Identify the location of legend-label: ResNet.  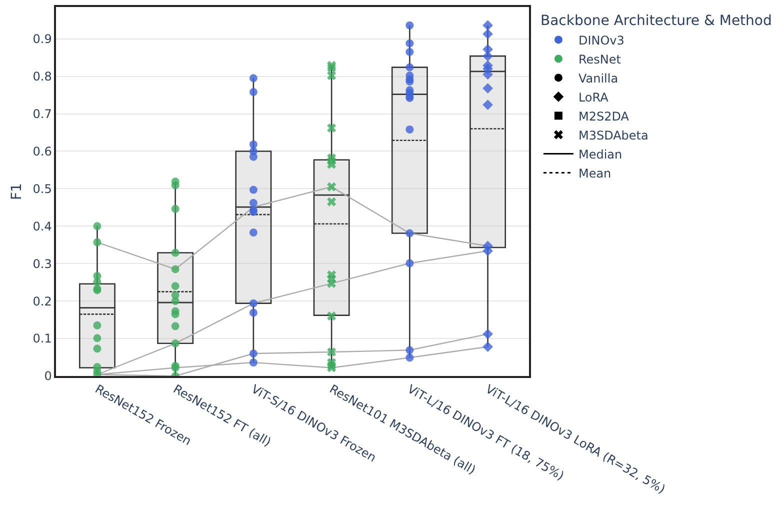
(600, 59).